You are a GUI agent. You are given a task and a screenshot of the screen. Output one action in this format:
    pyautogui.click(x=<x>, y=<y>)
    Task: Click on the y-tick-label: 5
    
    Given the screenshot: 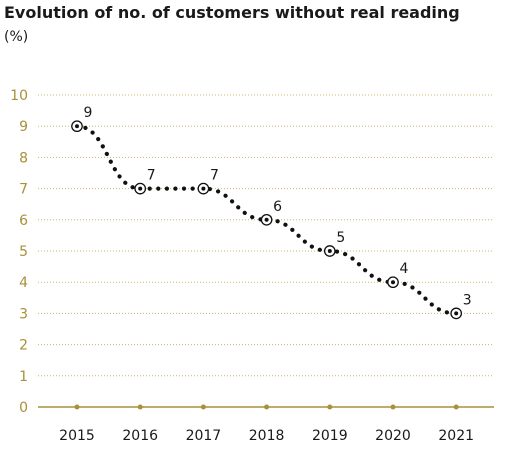 What is the action you would take?
    pyautogui.click(x=23, y=252)
    